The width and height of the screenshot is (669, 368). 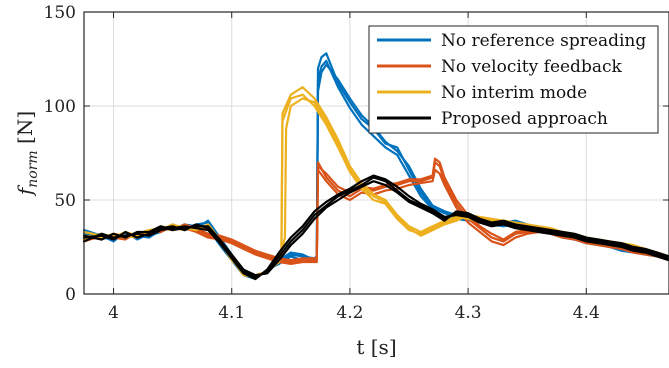 I want to click on x-tick-label-1: 4.1, so click(x=231, y=313).